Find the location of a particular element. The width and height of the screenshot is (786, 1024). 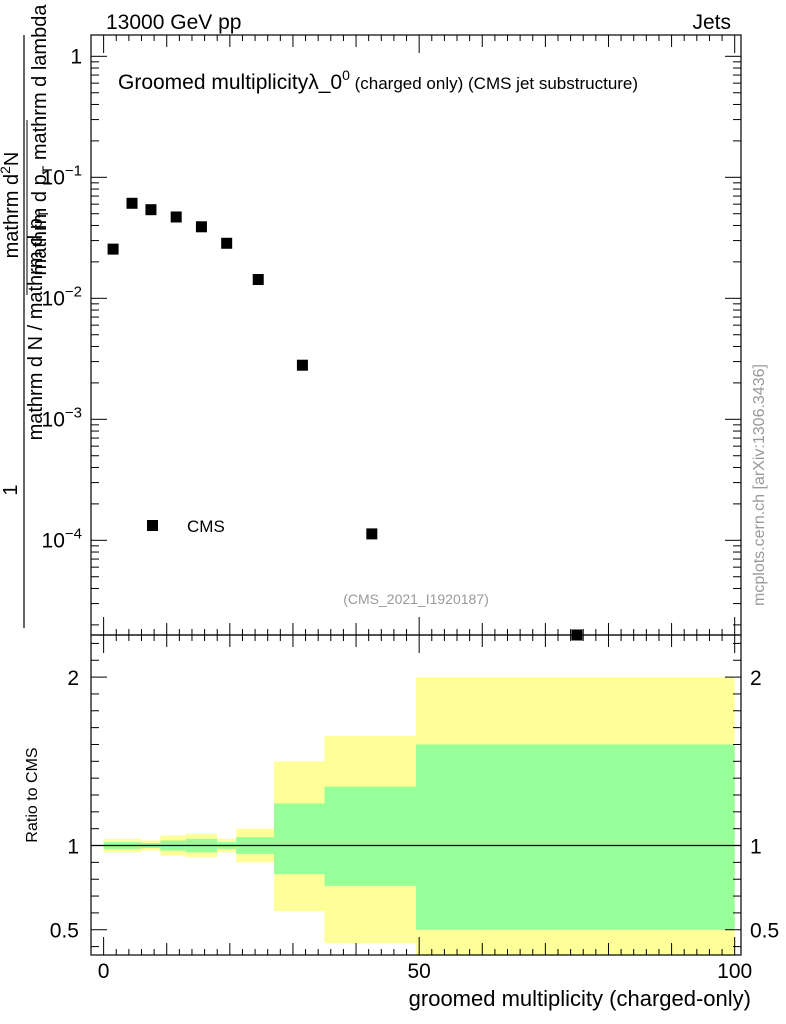

ylabel-frac-num: mathrm d2N is located at coordinates (11, 205).